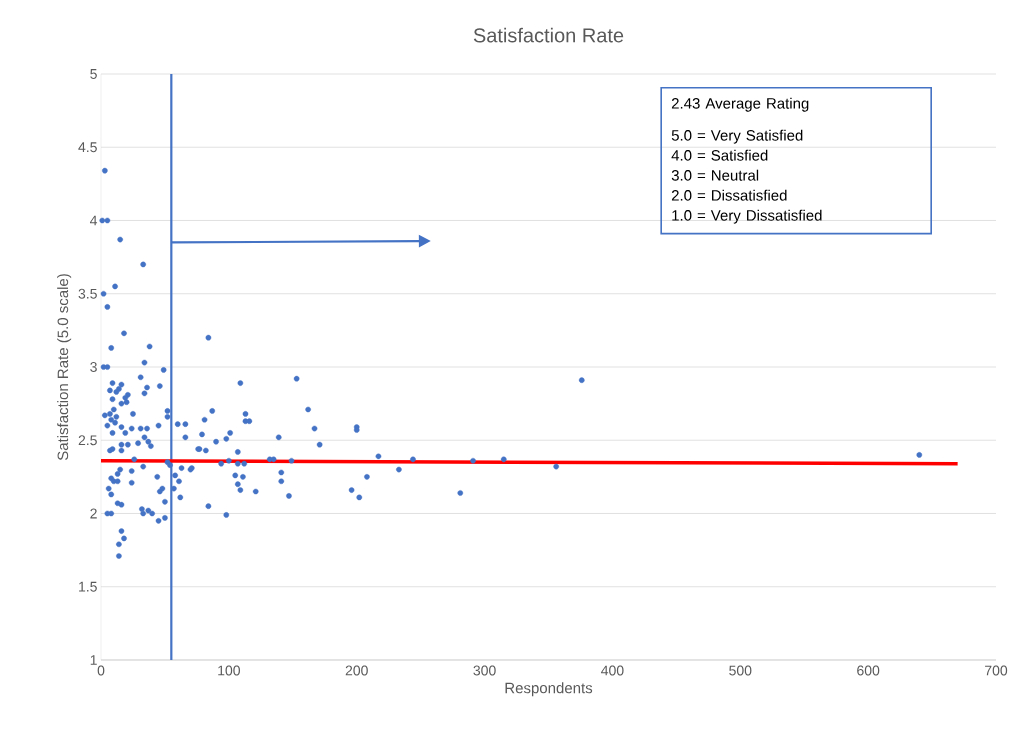 This screenshot has height=746, width=1016. I want to click on x-tick-label: 500, so click(740, 670).